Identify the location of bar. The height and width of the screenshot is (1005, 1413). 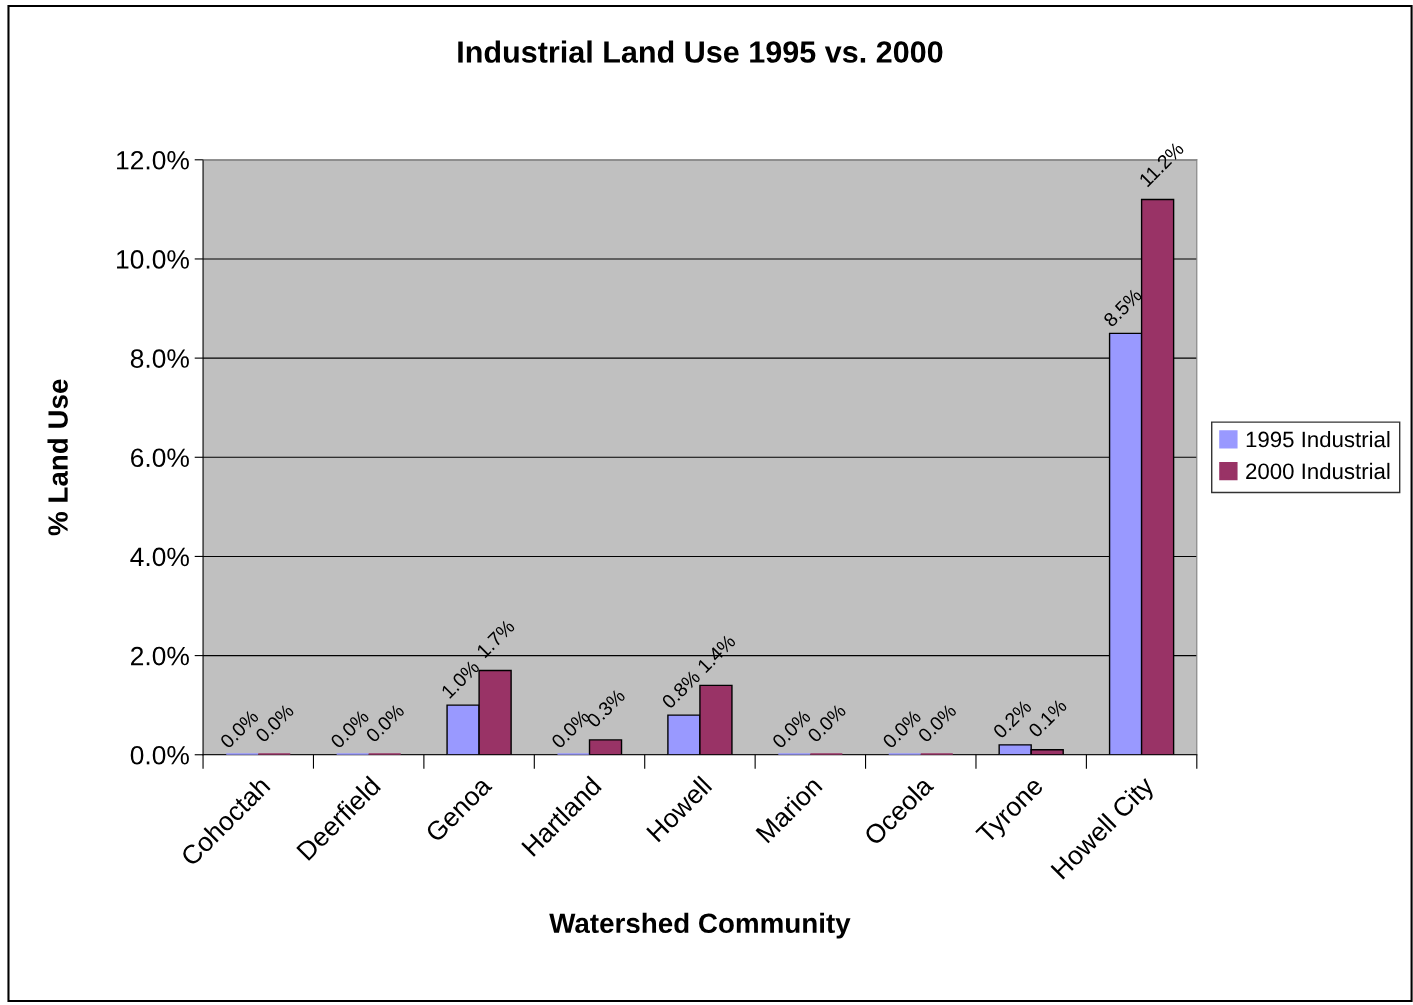
(605, 747).